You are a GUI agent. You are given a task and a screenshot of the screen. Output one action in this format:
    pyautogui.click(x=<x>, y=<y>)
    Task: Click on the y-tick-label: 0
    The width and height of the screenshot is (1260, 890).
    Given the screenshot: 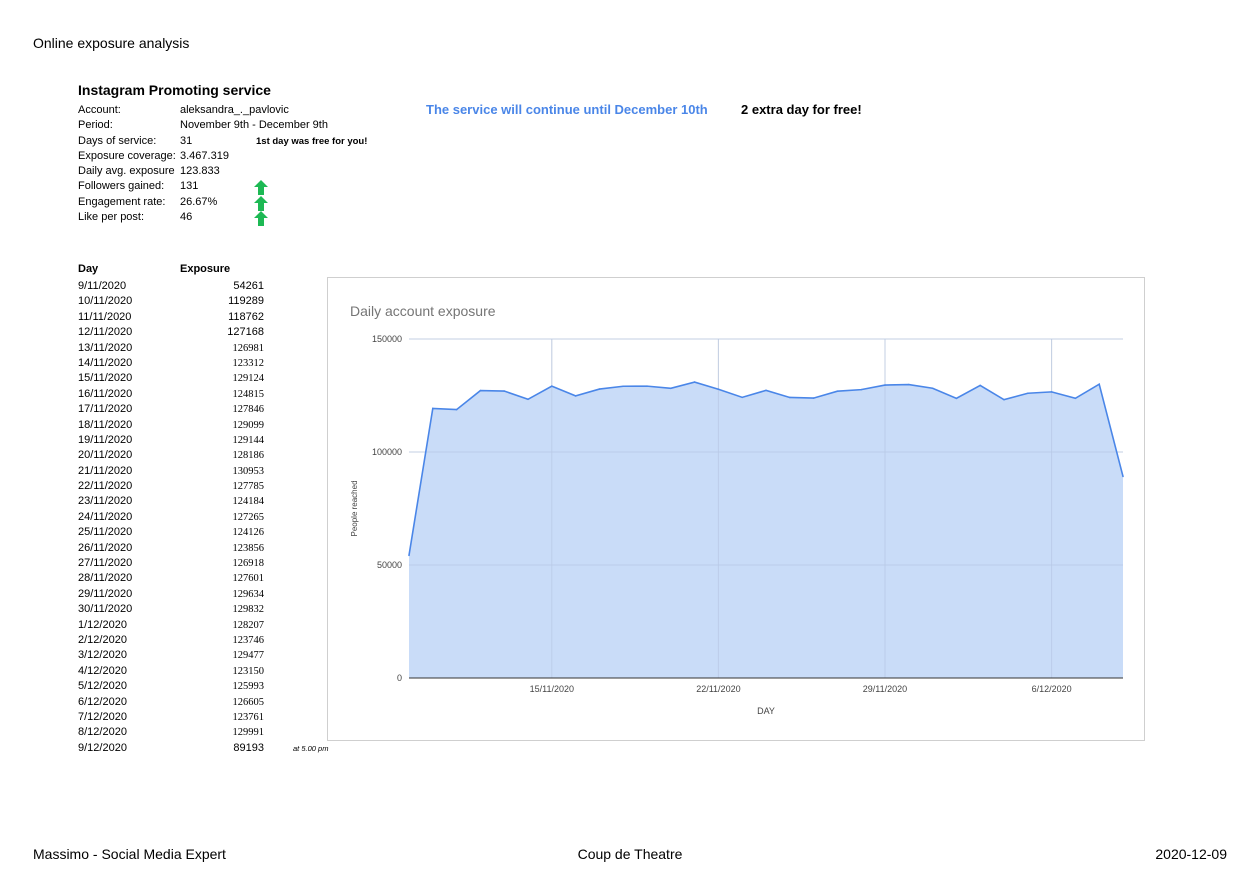 What is the action you would take?
    pyautogui.click(x=399, y=678)
    